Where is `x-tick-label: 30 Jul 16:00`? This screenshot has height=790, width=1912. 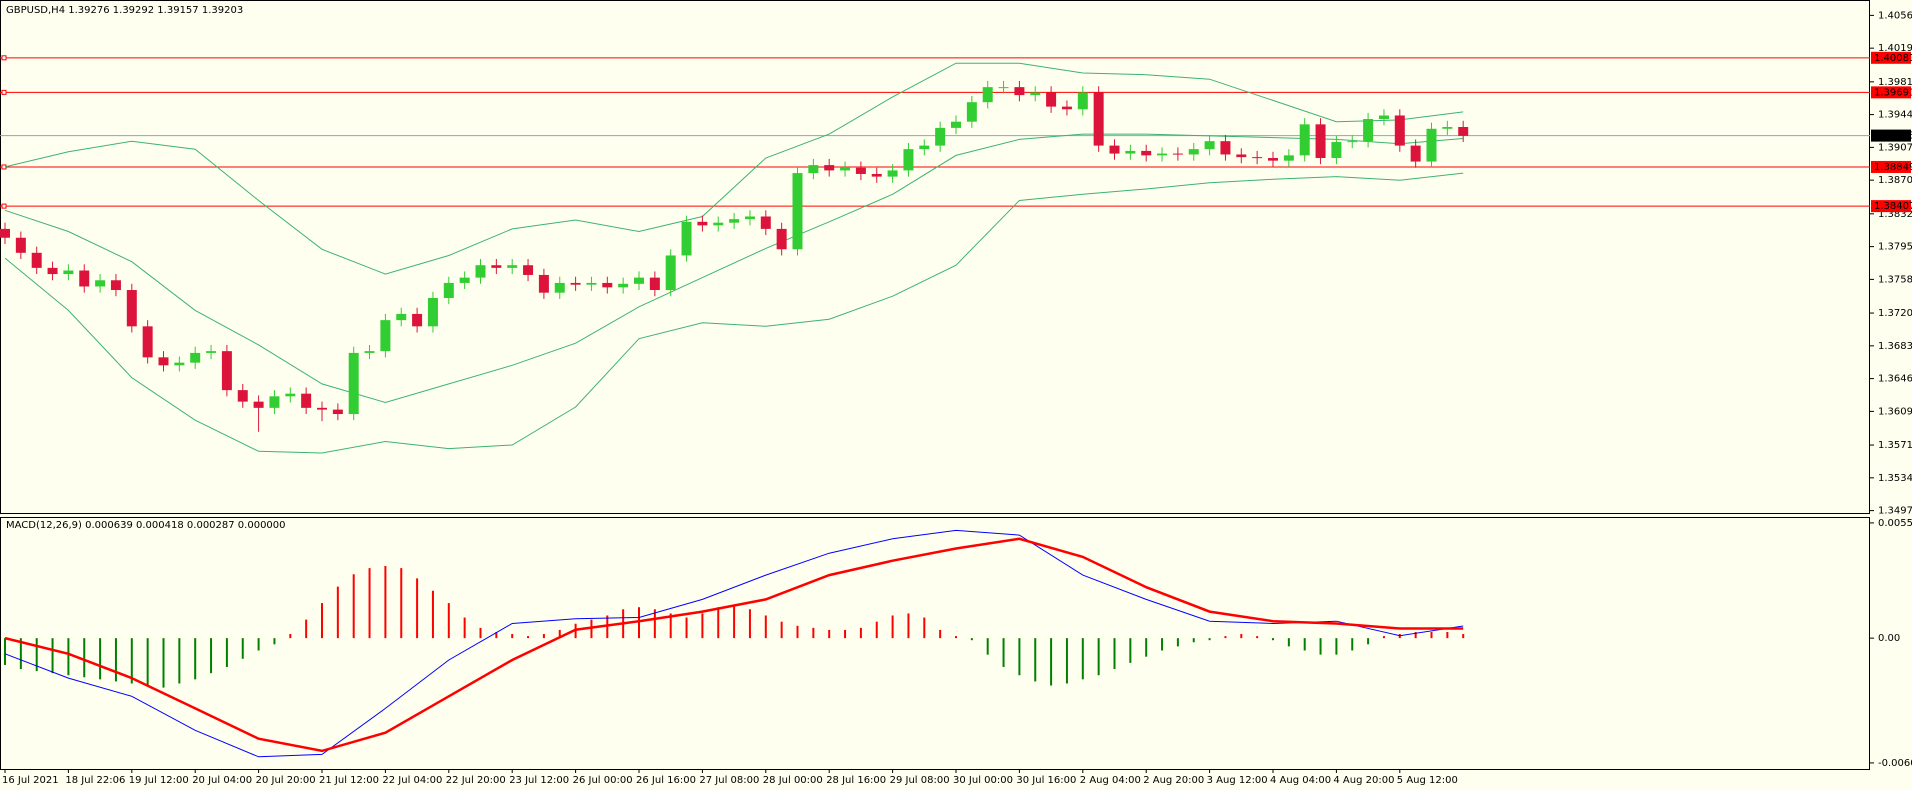
x-tick-label: 30 Jul 16:00 is located at coordinates (1046, 780).